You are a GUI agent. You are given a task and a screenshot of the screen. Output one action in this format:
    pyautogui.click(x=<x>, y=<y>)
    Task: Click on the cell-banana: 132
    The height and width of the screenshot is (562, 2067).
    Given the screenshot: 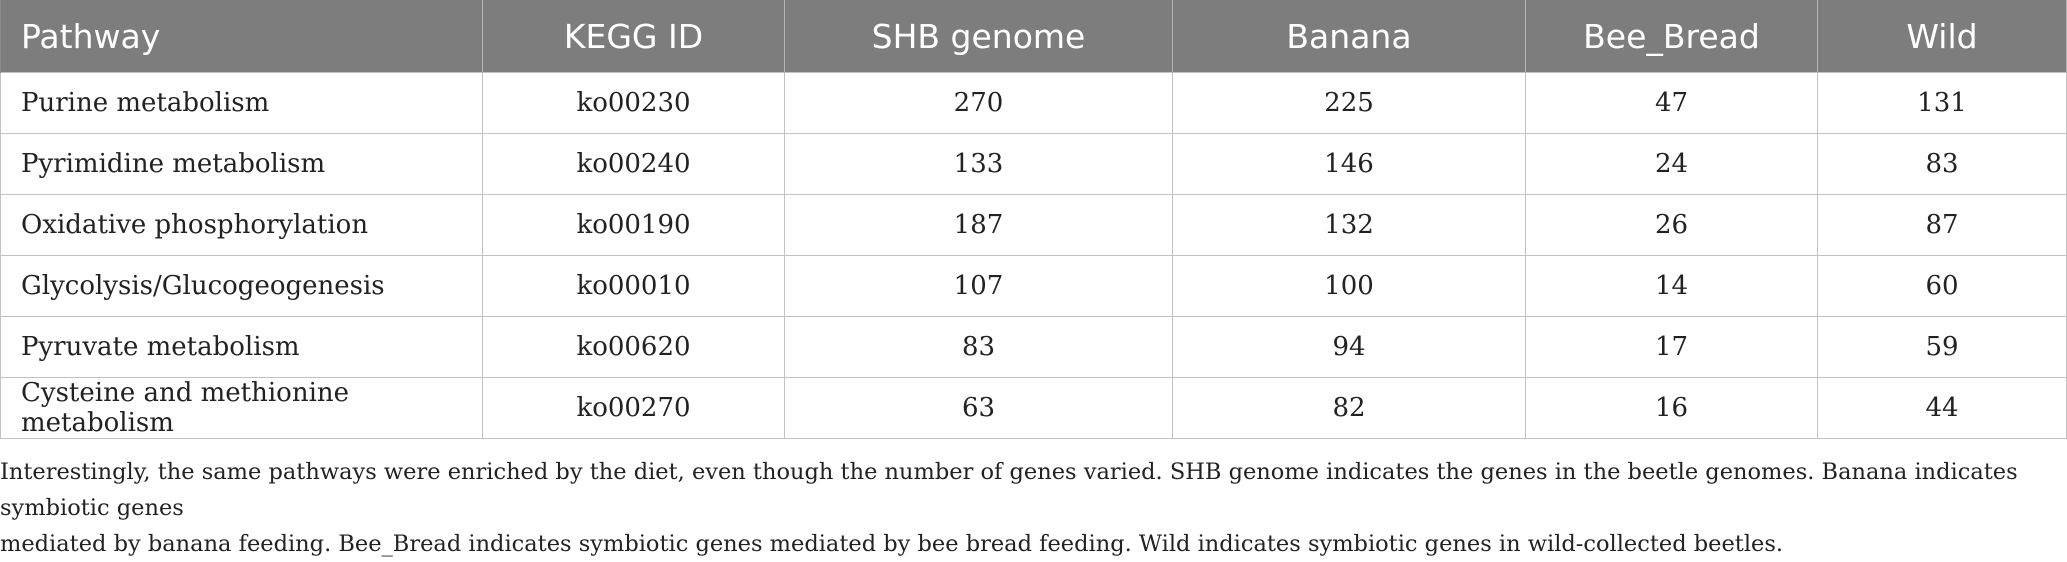 What is the action you would take?
    pyautogui.click(x=1349, y=225)
    